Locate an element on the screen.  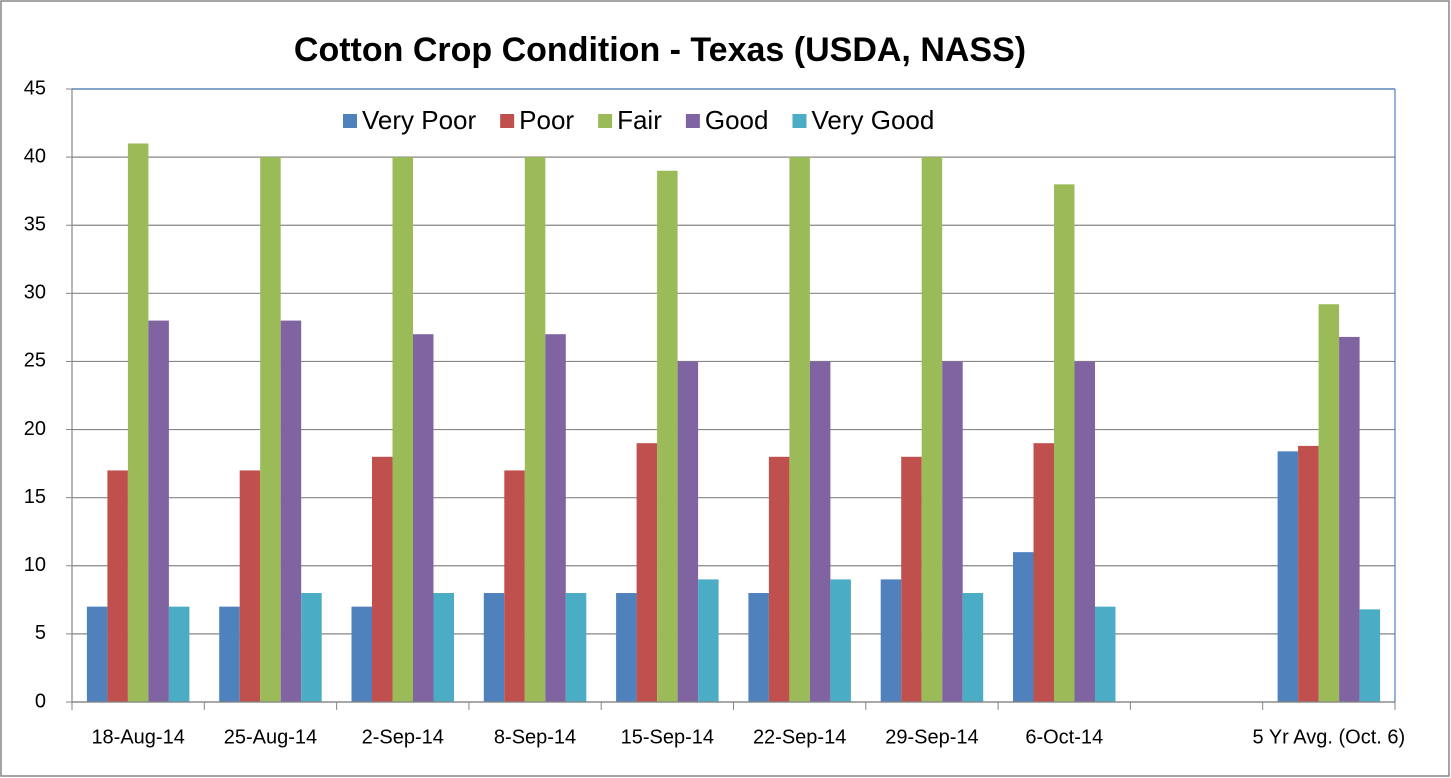
y-tick-label: 35 is located at coordinates (35, 225).